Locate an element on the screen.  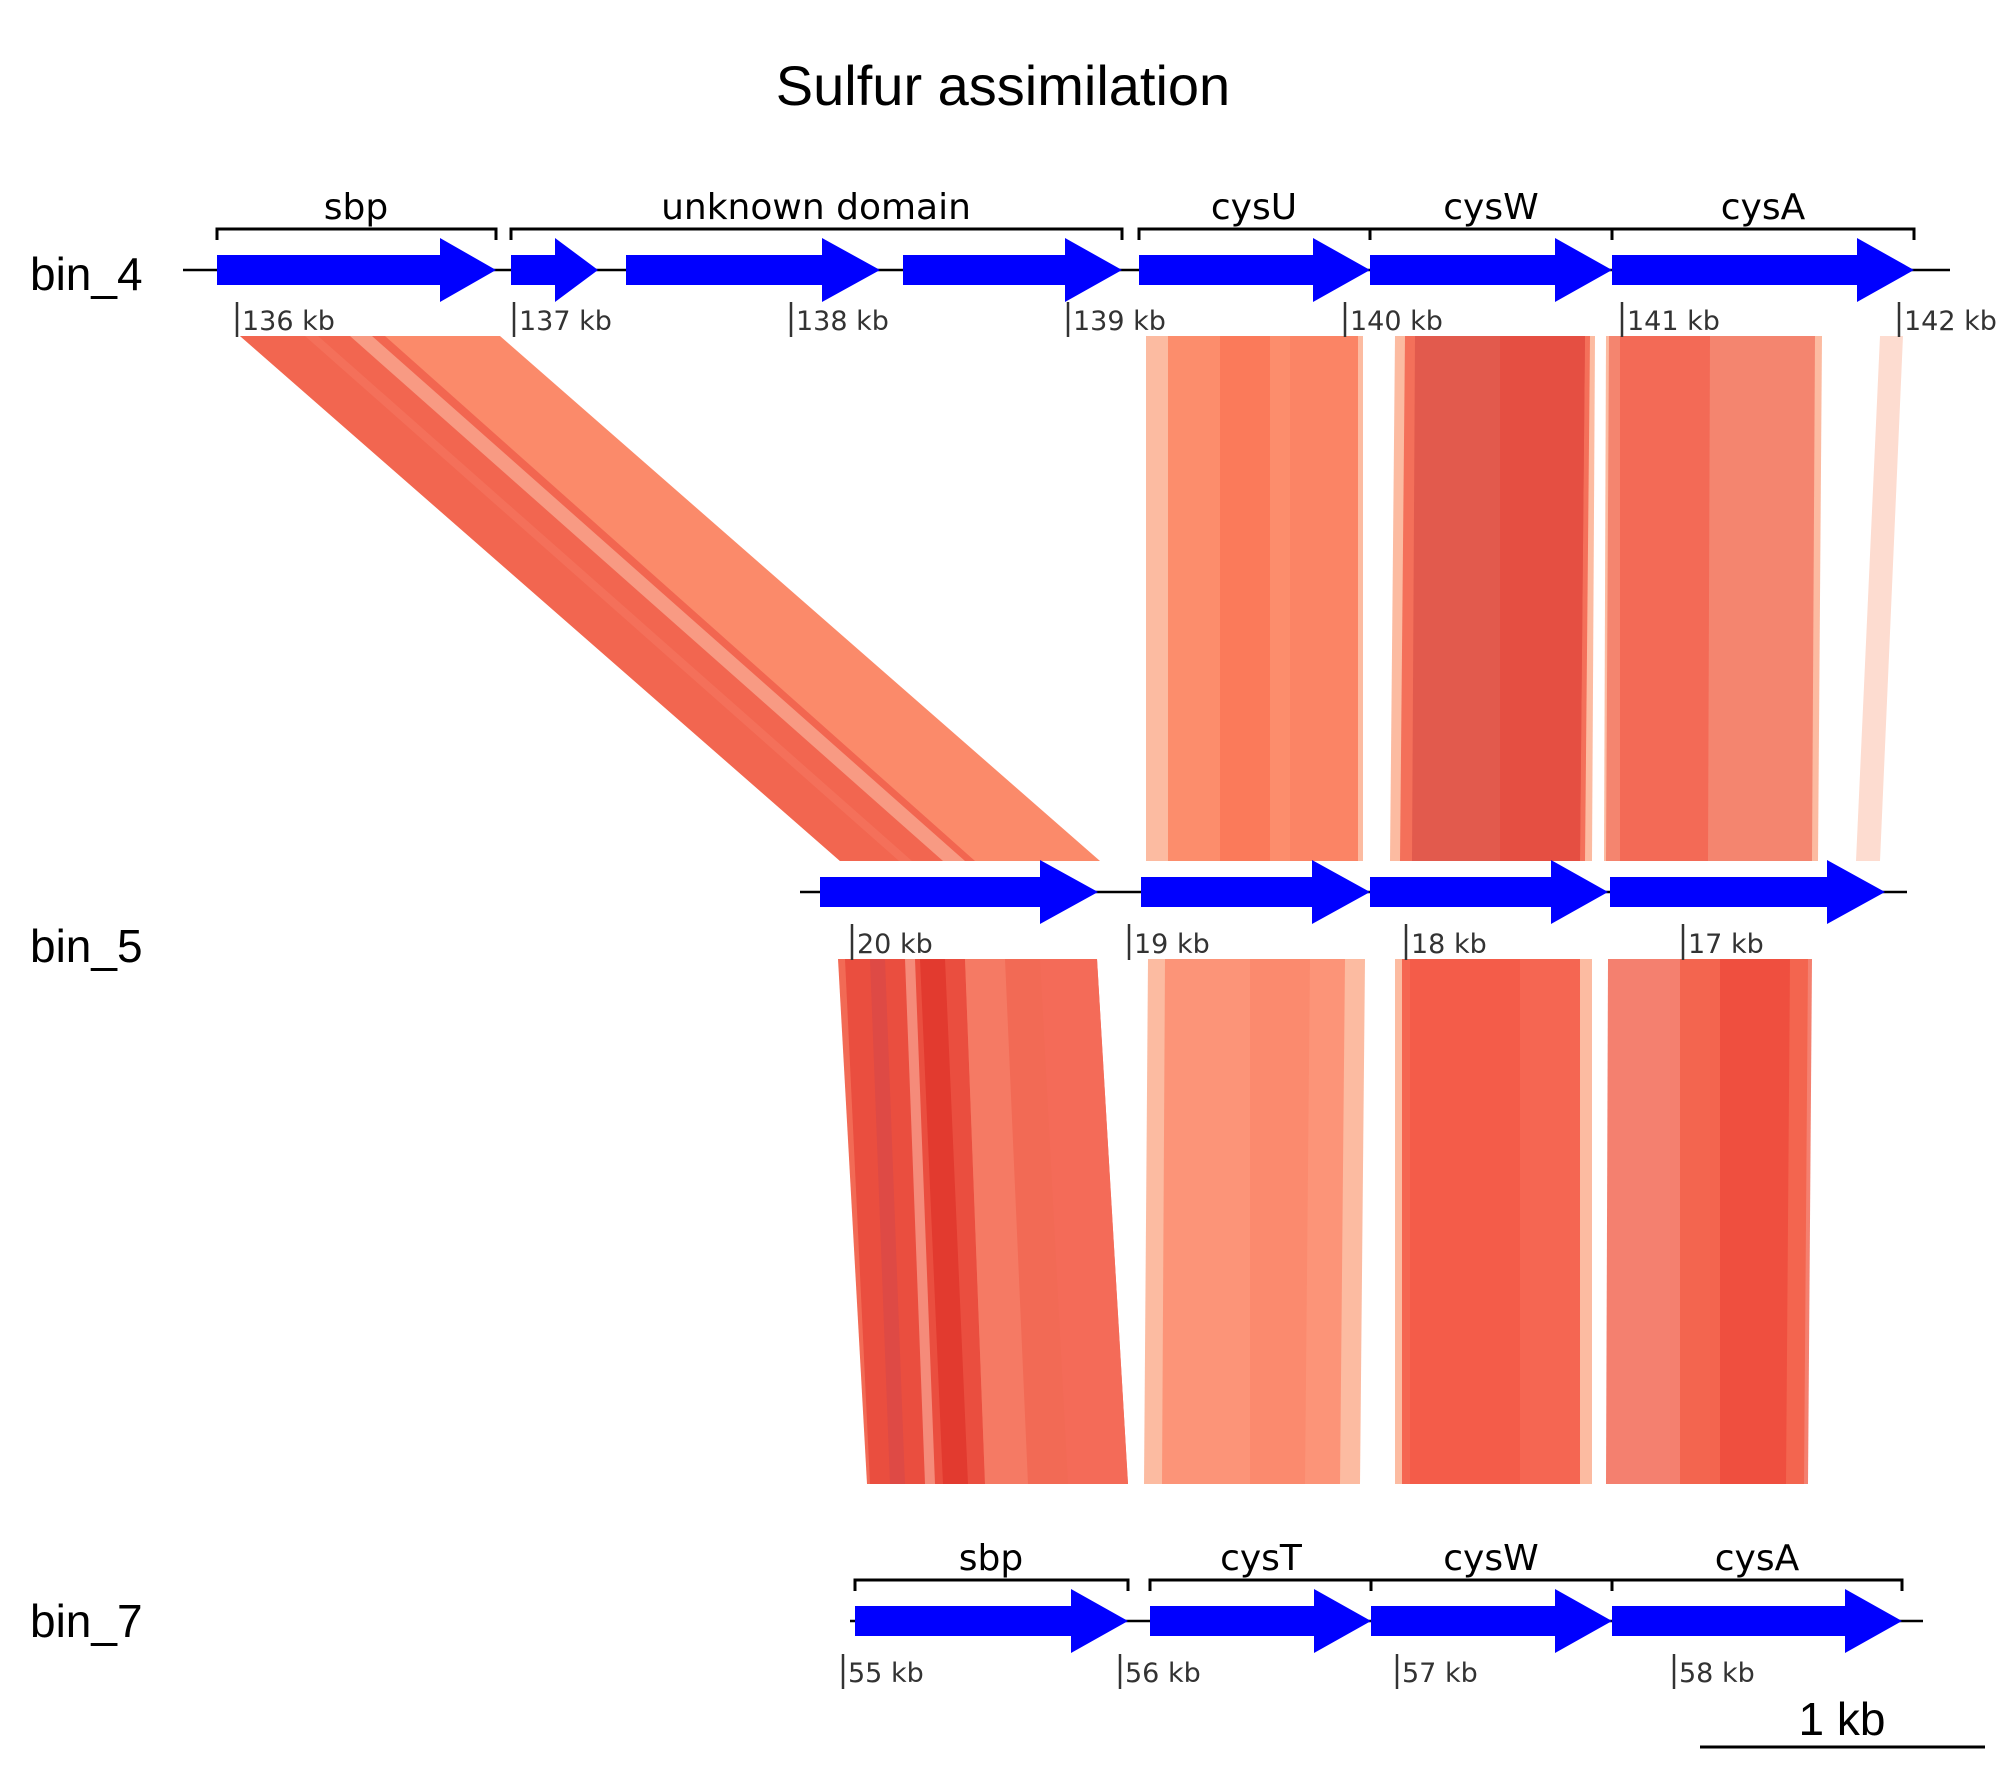
track-bin-4: bin_4 sbp unknown domain cysU cysW cysA is located at coordinates (1013, 262).